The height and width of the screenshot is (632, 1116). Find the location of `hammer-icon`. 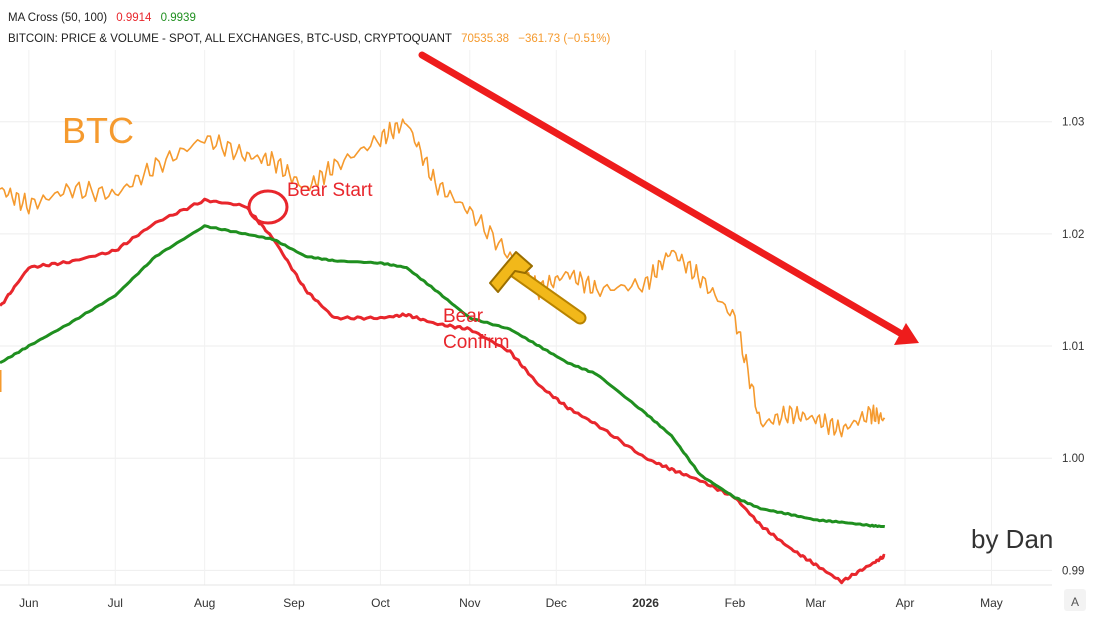

hammer-icon is located at coordinates (538, 288).